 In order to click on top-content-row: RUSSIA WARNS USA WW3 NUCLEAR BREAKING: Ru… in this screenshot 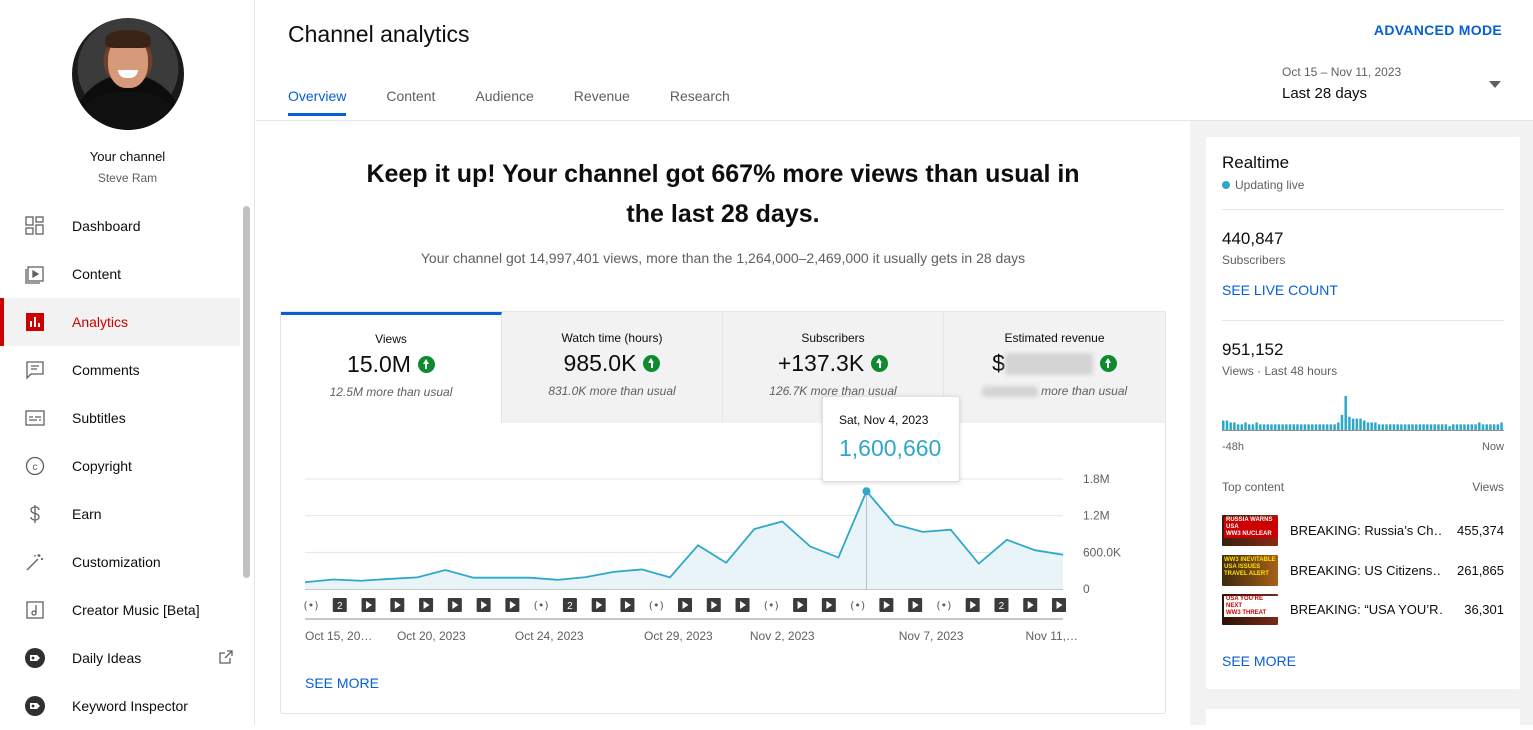, I will do `click(1363, 530)`.